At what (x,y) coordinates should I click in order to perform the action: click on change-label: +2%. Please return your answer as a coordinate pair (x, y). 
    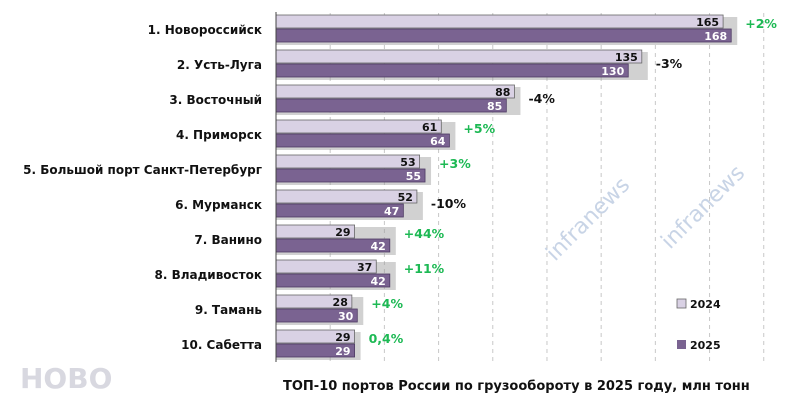
    Looking at the image, I should click on (761, 23).